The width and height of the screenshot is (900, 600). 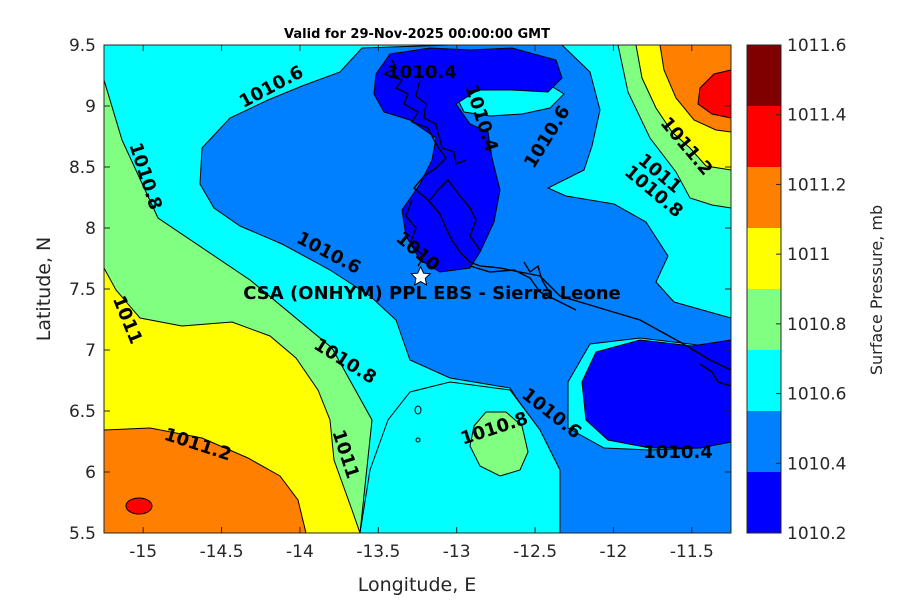 I want to click on band-1011.4-ne, so click(x=714, y=94).